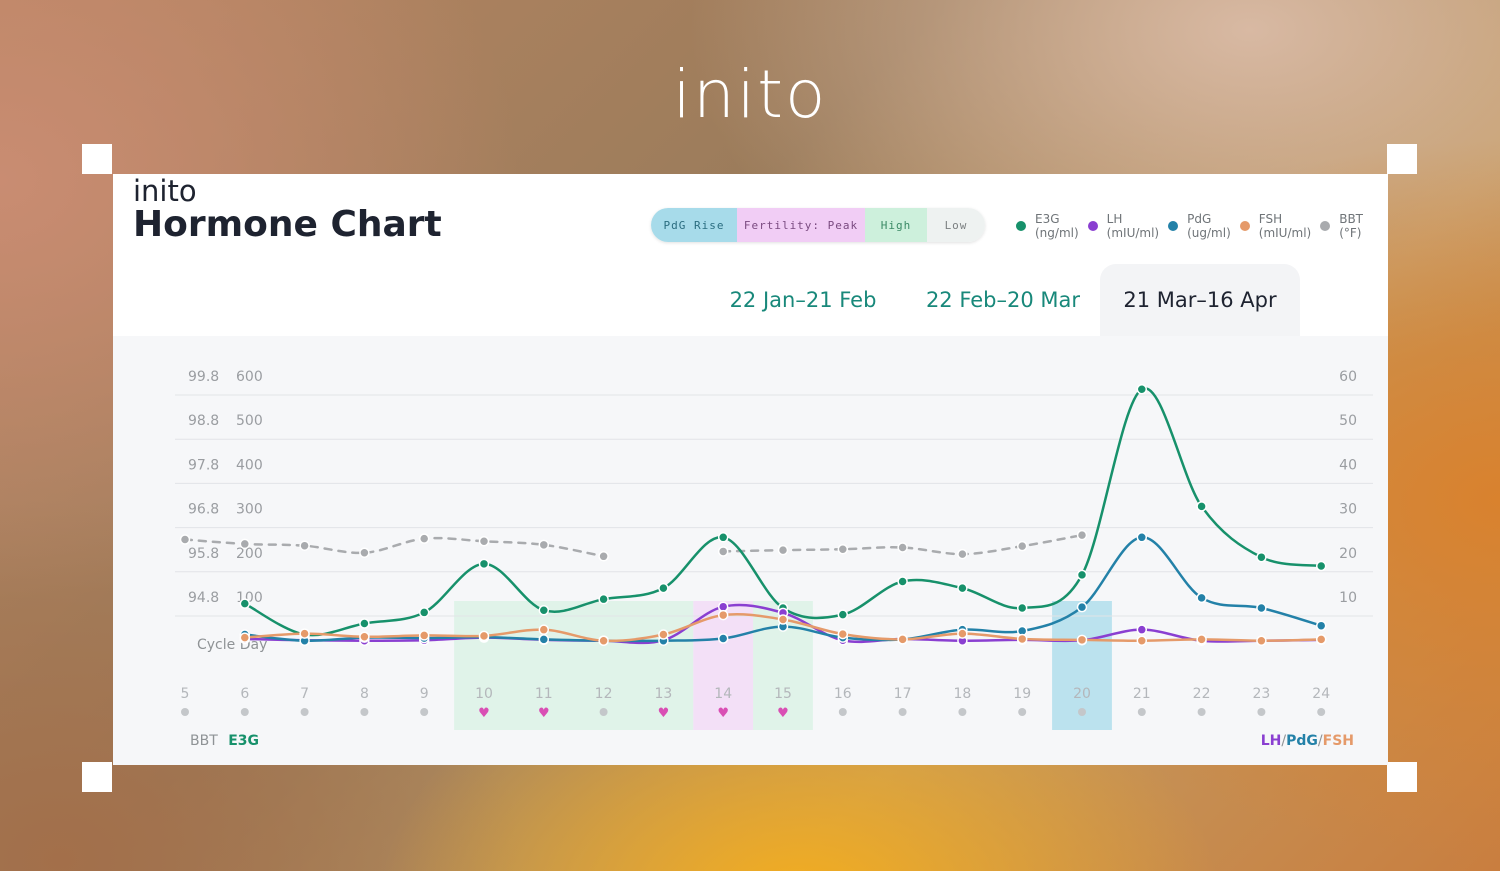 The image size is (1500, 871). What do you see at coordinates (843, 694) in the screenshot?
I see `day-tick-label: 16` at bounding box center [843, 694].